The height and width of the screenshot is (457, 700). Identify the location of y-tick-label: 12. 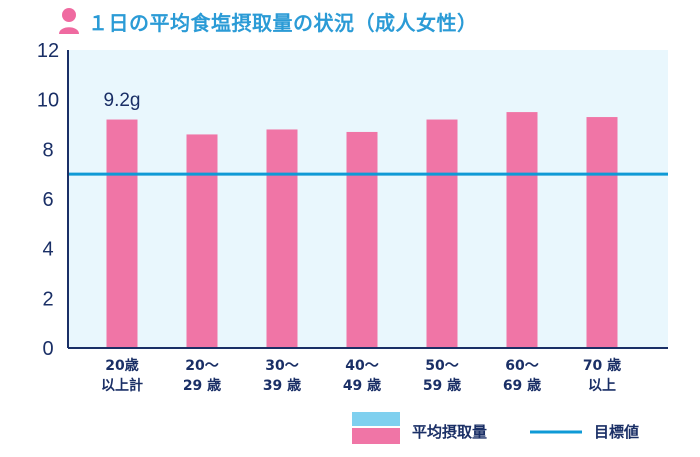
(48, 51).